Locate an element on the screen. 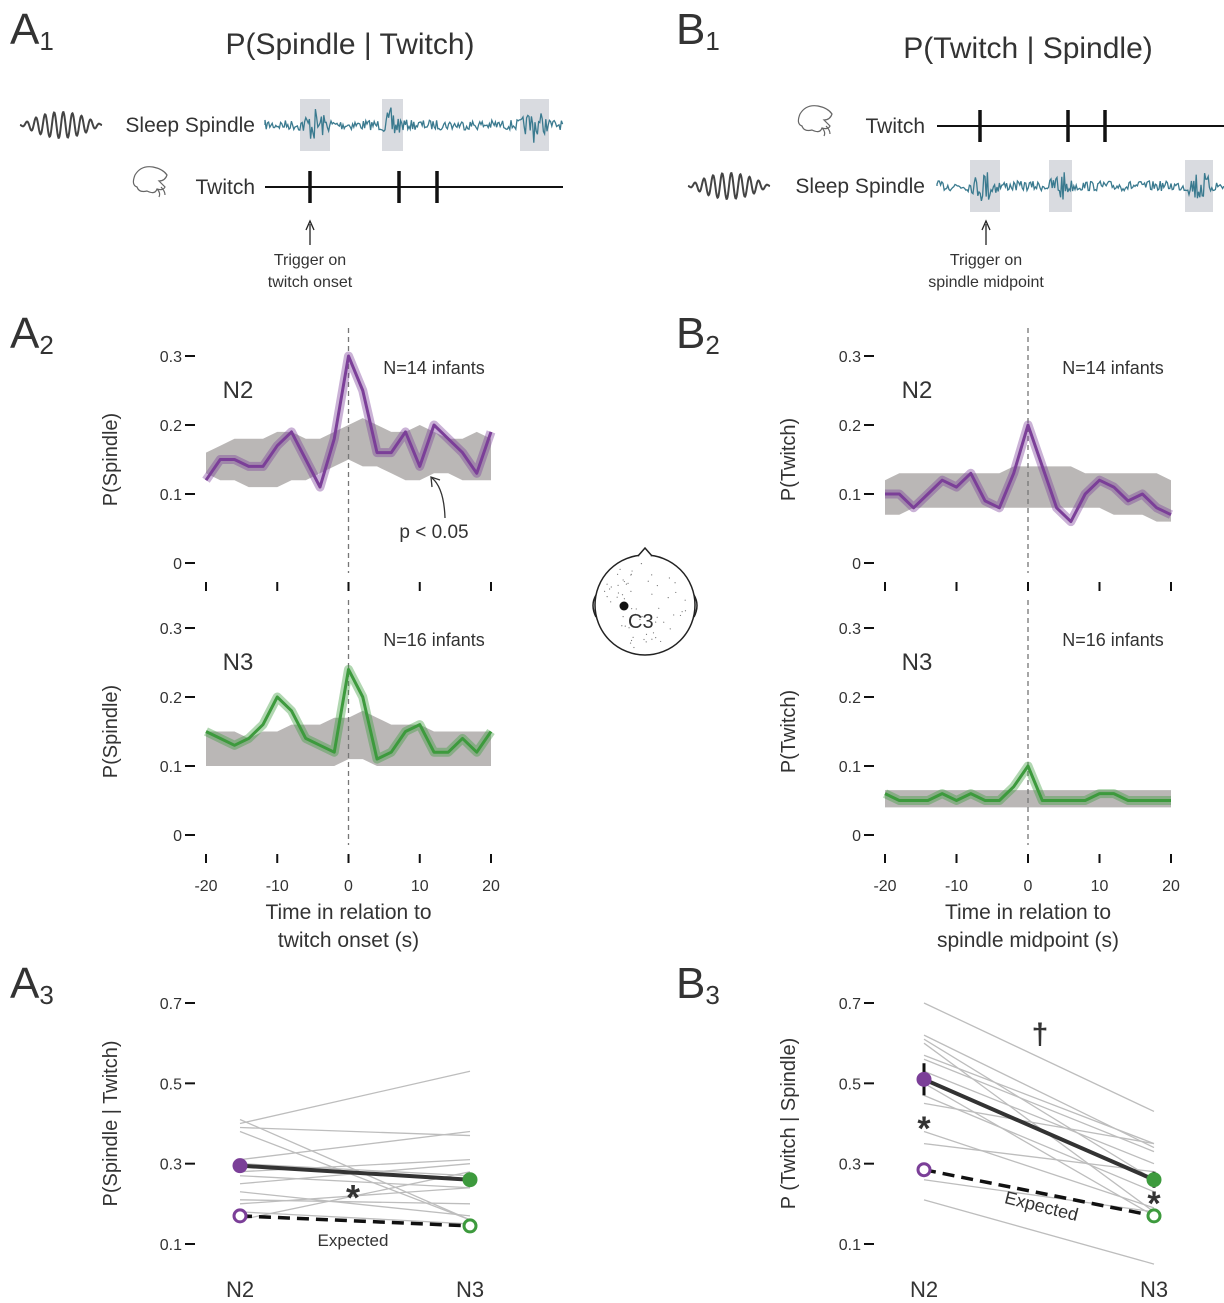 The width and height of the screenshot is (1224, 1303). y-tick-label: 0.2 is located at coordinates (850, 698).